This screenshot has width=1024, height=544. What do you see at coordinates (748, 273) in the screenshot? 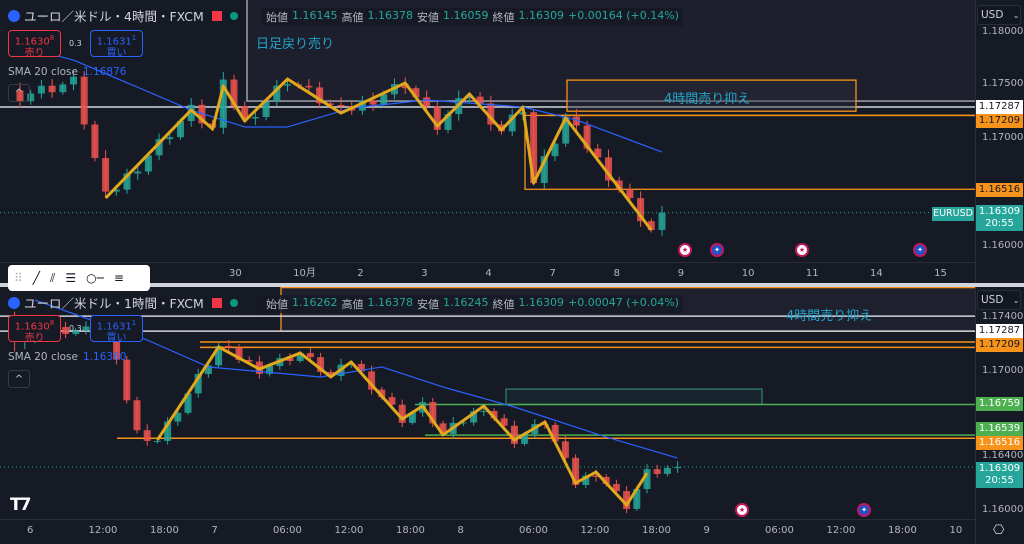
I see `time-tick-label: 10` at bounding box center [748, 273].